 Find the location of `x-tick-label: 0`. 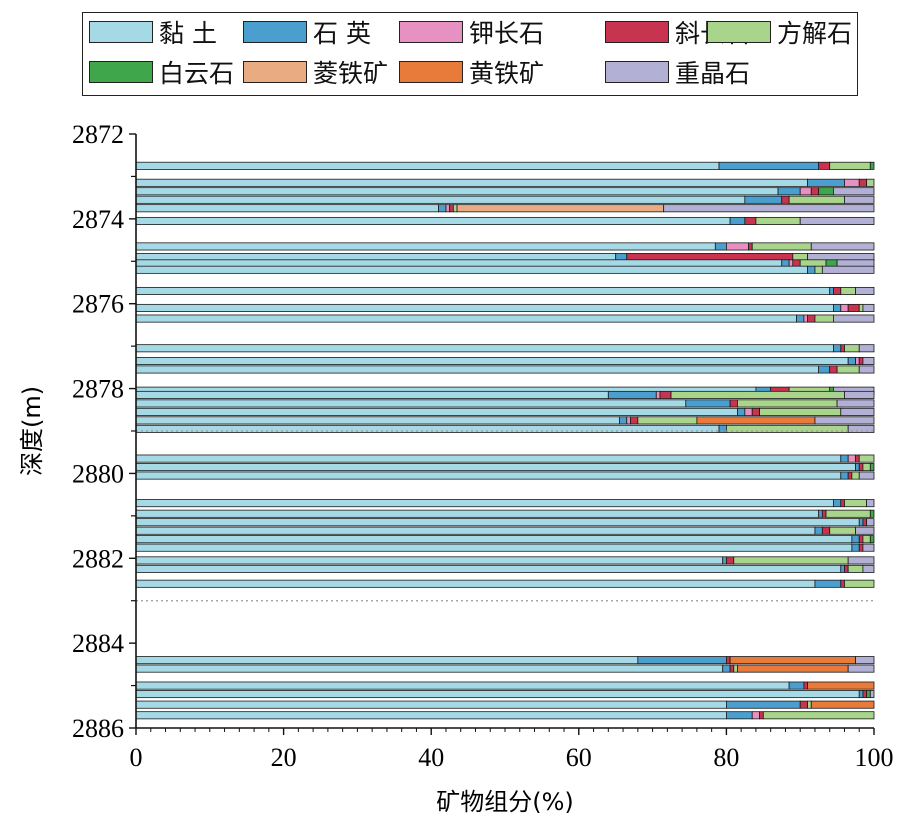

x-tick-label: 0 is located at coordinates (136, 757).